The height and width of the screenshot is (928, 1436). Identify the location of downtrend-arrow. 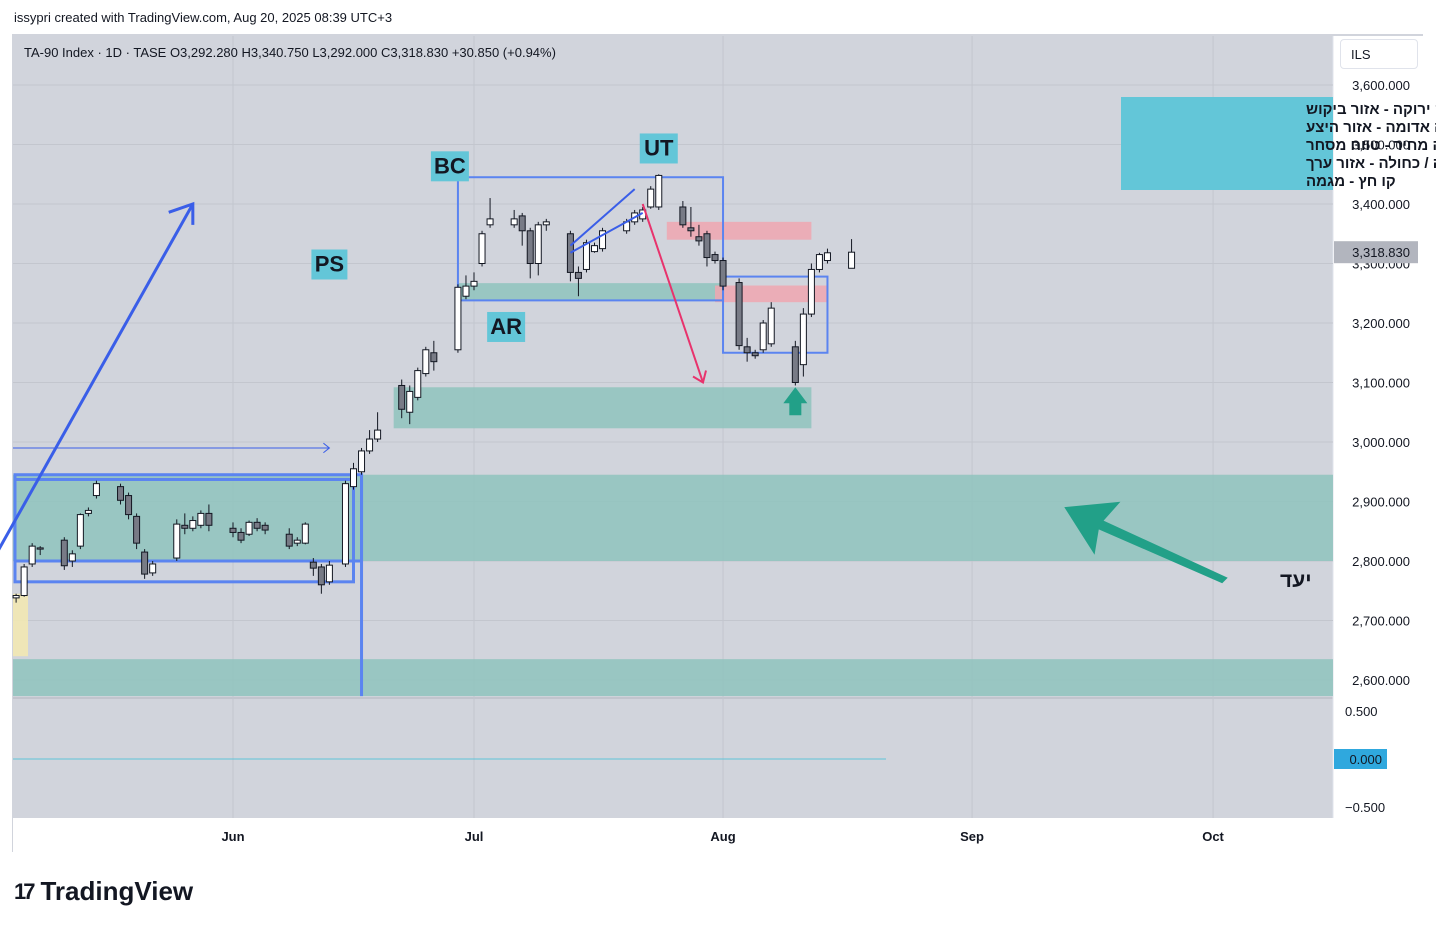
(672, 293).